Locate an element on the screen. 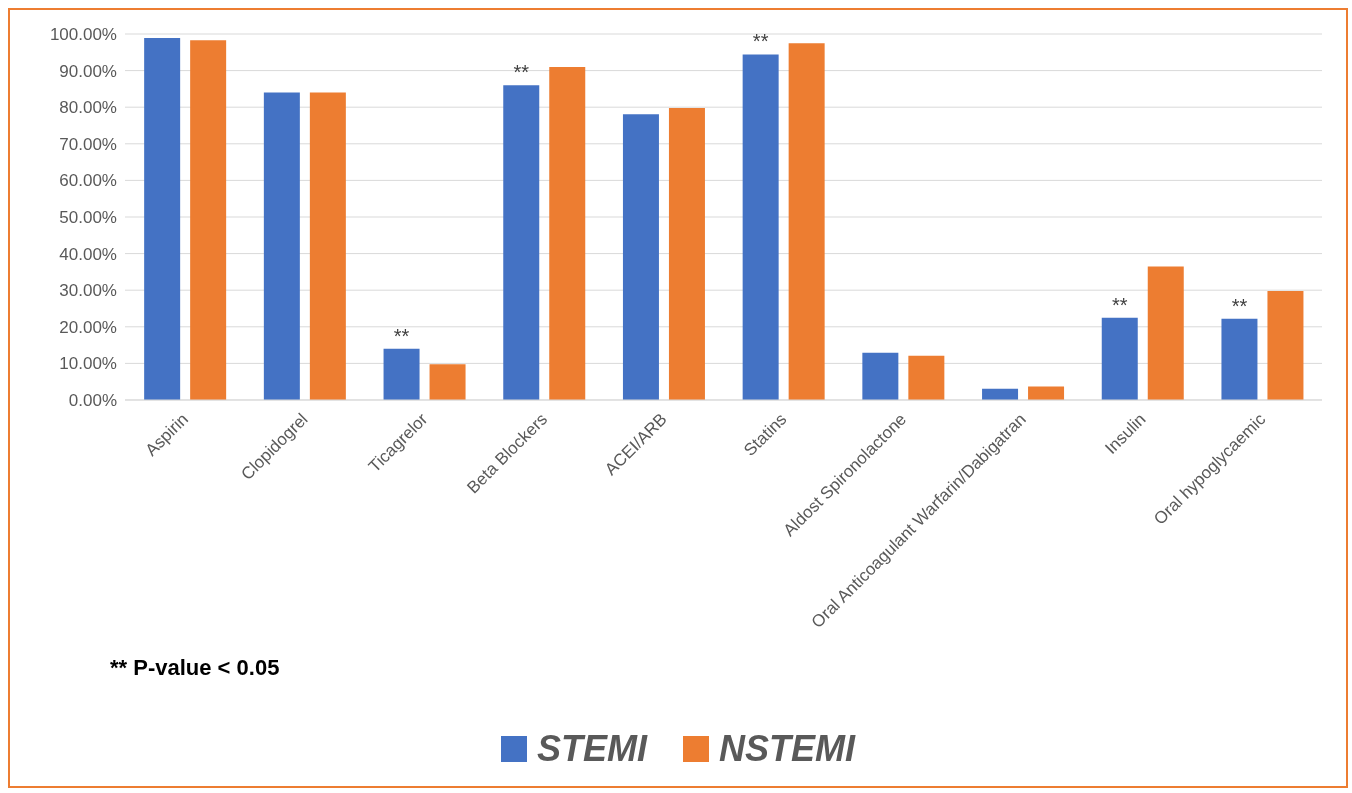  y-tick-label: 100.00% is located at coordinates (83, 35).